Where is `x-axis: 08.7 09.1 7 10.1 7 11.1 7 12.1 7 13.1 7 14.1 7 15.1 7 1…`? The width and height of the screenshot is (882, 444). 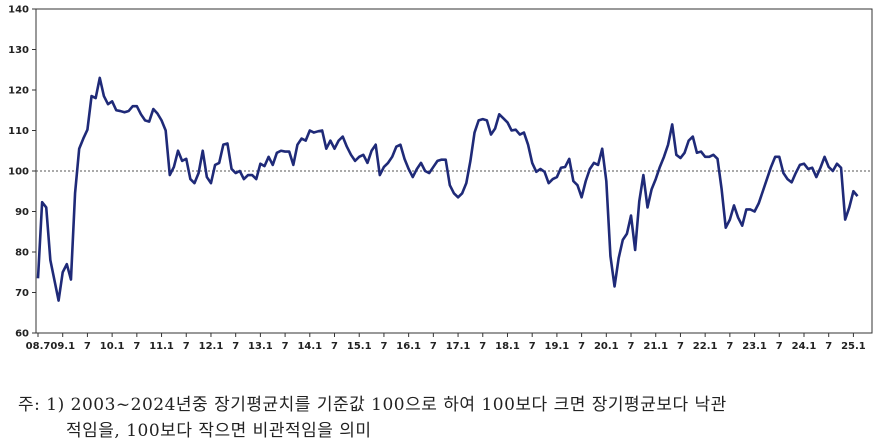 x-axis: 08.7 09.1 7 10.1 7 11.1 7 12.1 7 13.1 7 14.1 7 15.1 7 1… is located at coordinates (446, 341).